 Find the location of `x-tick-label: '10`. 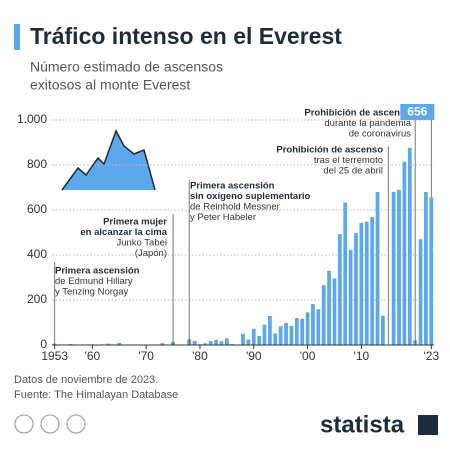

x-tick-label: '10 is located at coordinates (362, 356).